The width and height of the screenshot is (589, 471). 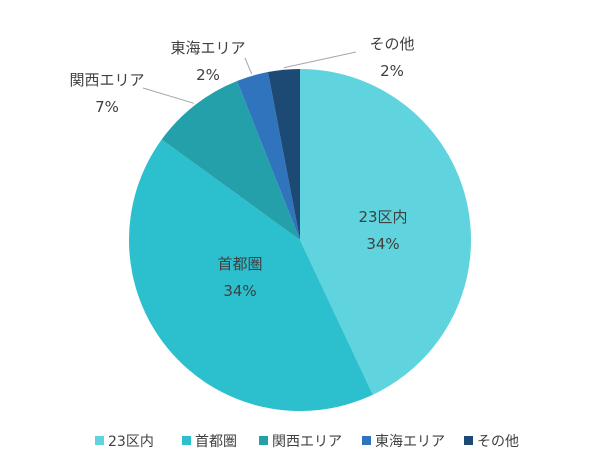 I want to click on data-label-name: 23区内, so click(x=382, y=217).